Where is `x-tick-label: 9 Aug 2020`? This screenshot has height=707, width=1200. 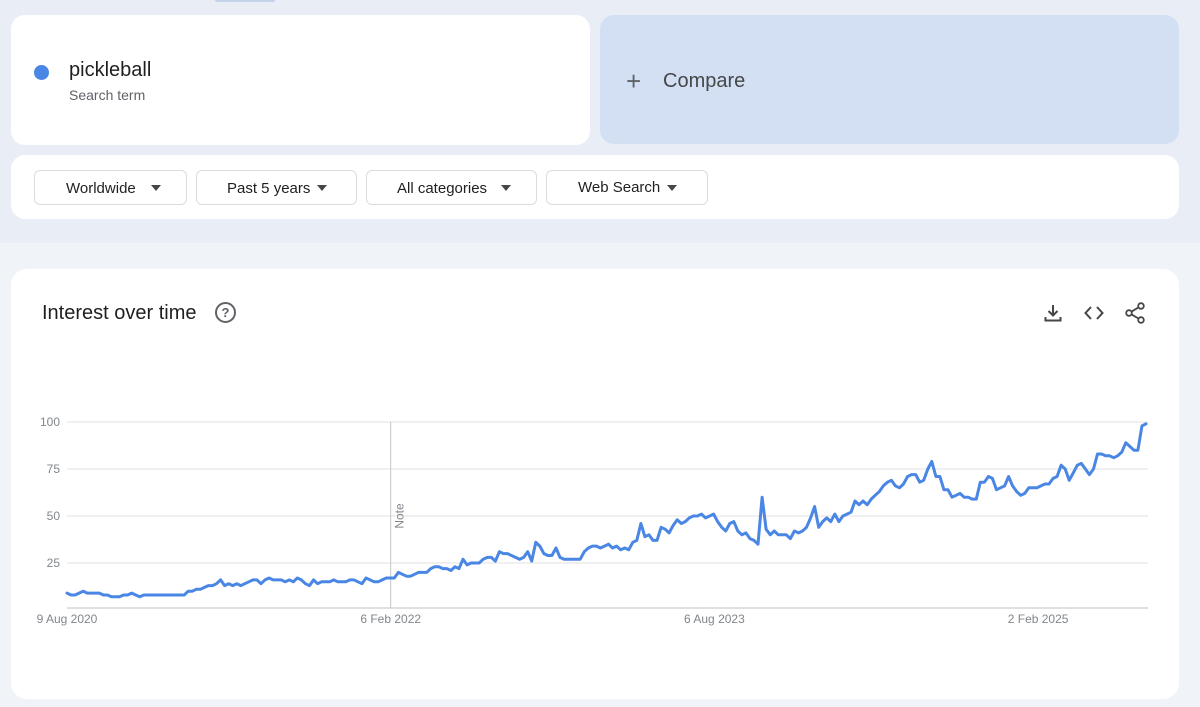 x-tick-label: 9 Aug 2020 is located at coordinates (67, 619).